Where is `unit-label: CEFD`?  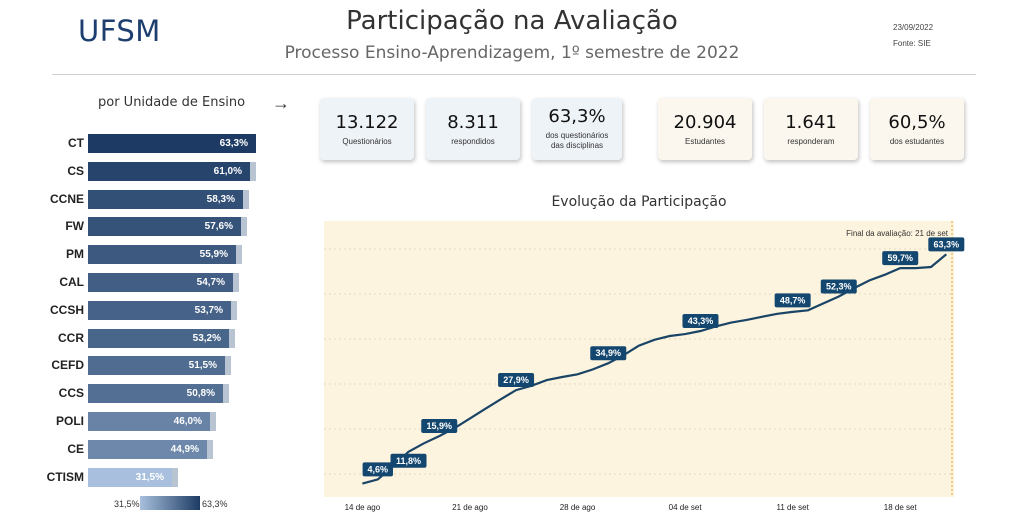 unit-label: CEFD is located at coordinates (67, 365).